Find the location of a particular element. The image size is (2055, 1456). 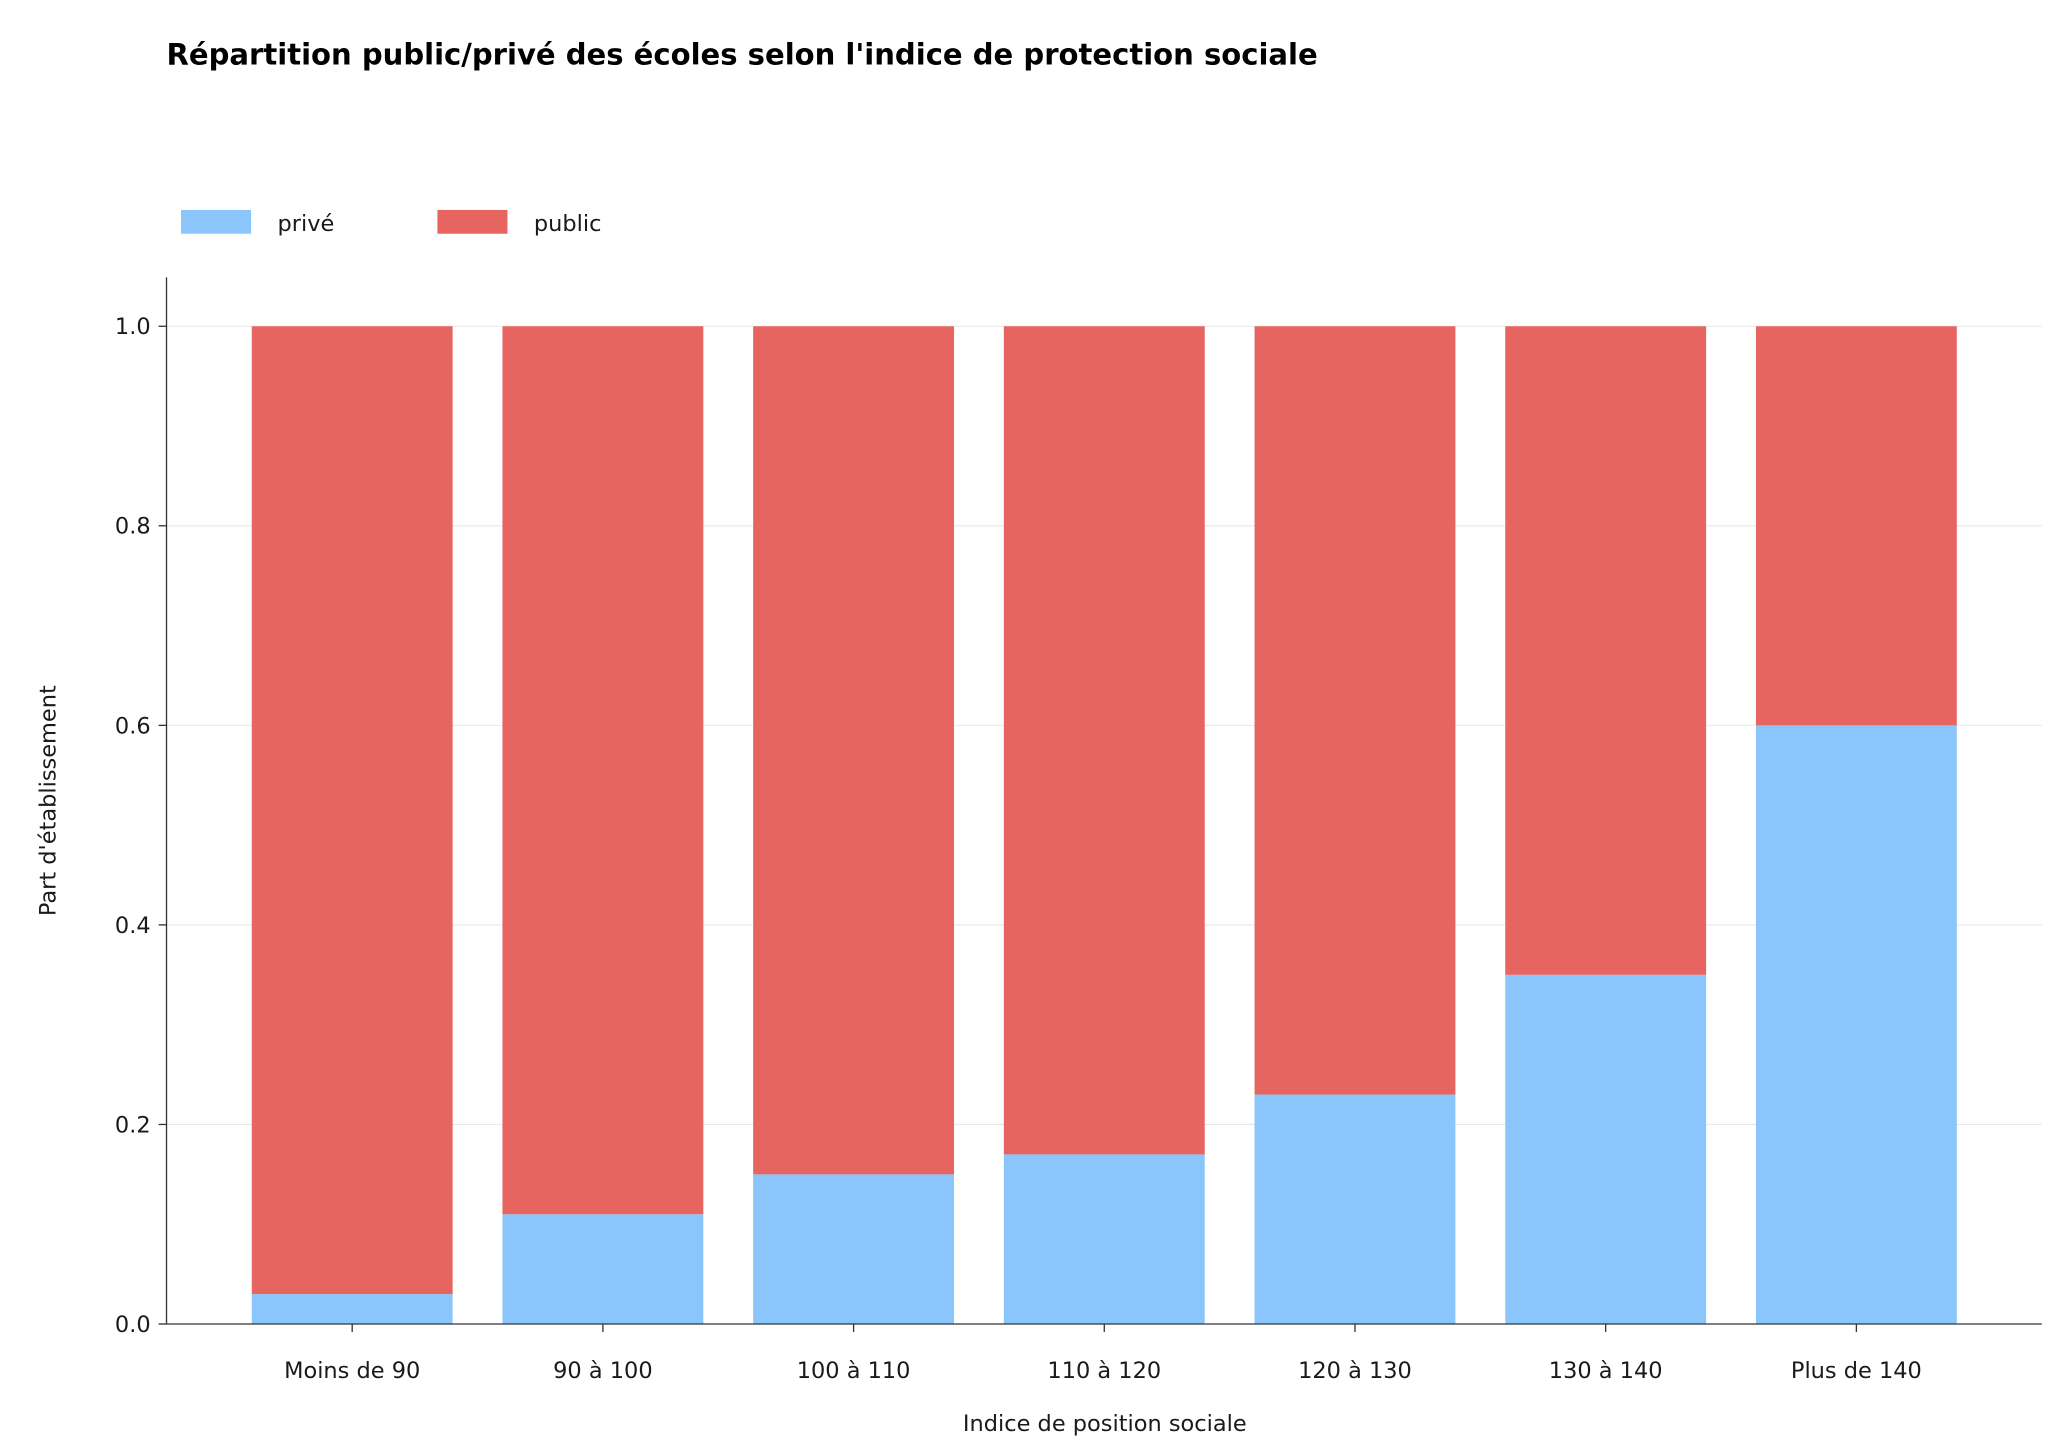

bar-privé-0 is located at coordinates (352, 1309).